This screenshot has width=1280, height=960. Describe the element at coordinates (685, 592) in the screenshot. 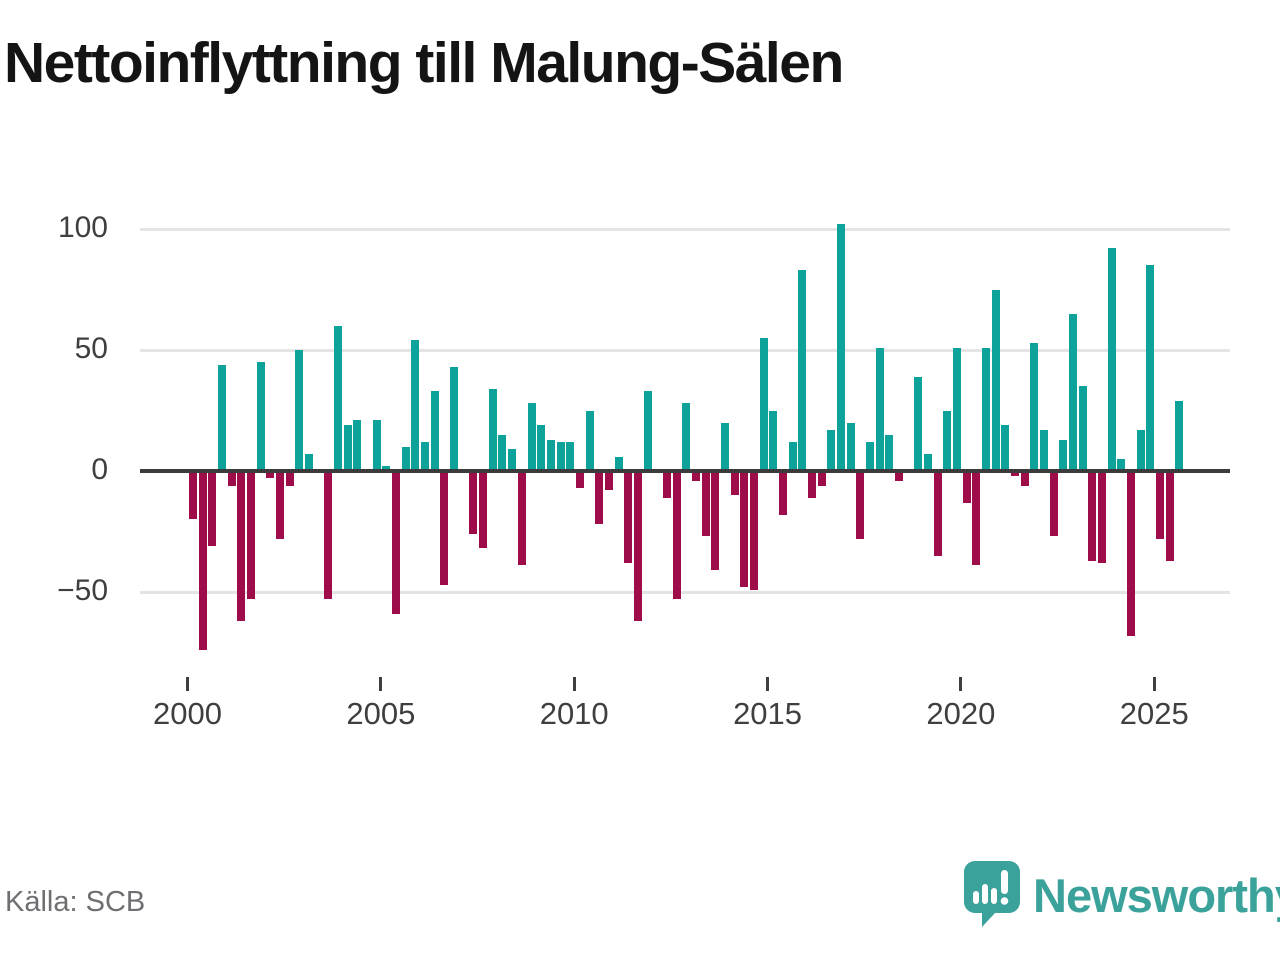

I see `y-gridline--50` at that location.